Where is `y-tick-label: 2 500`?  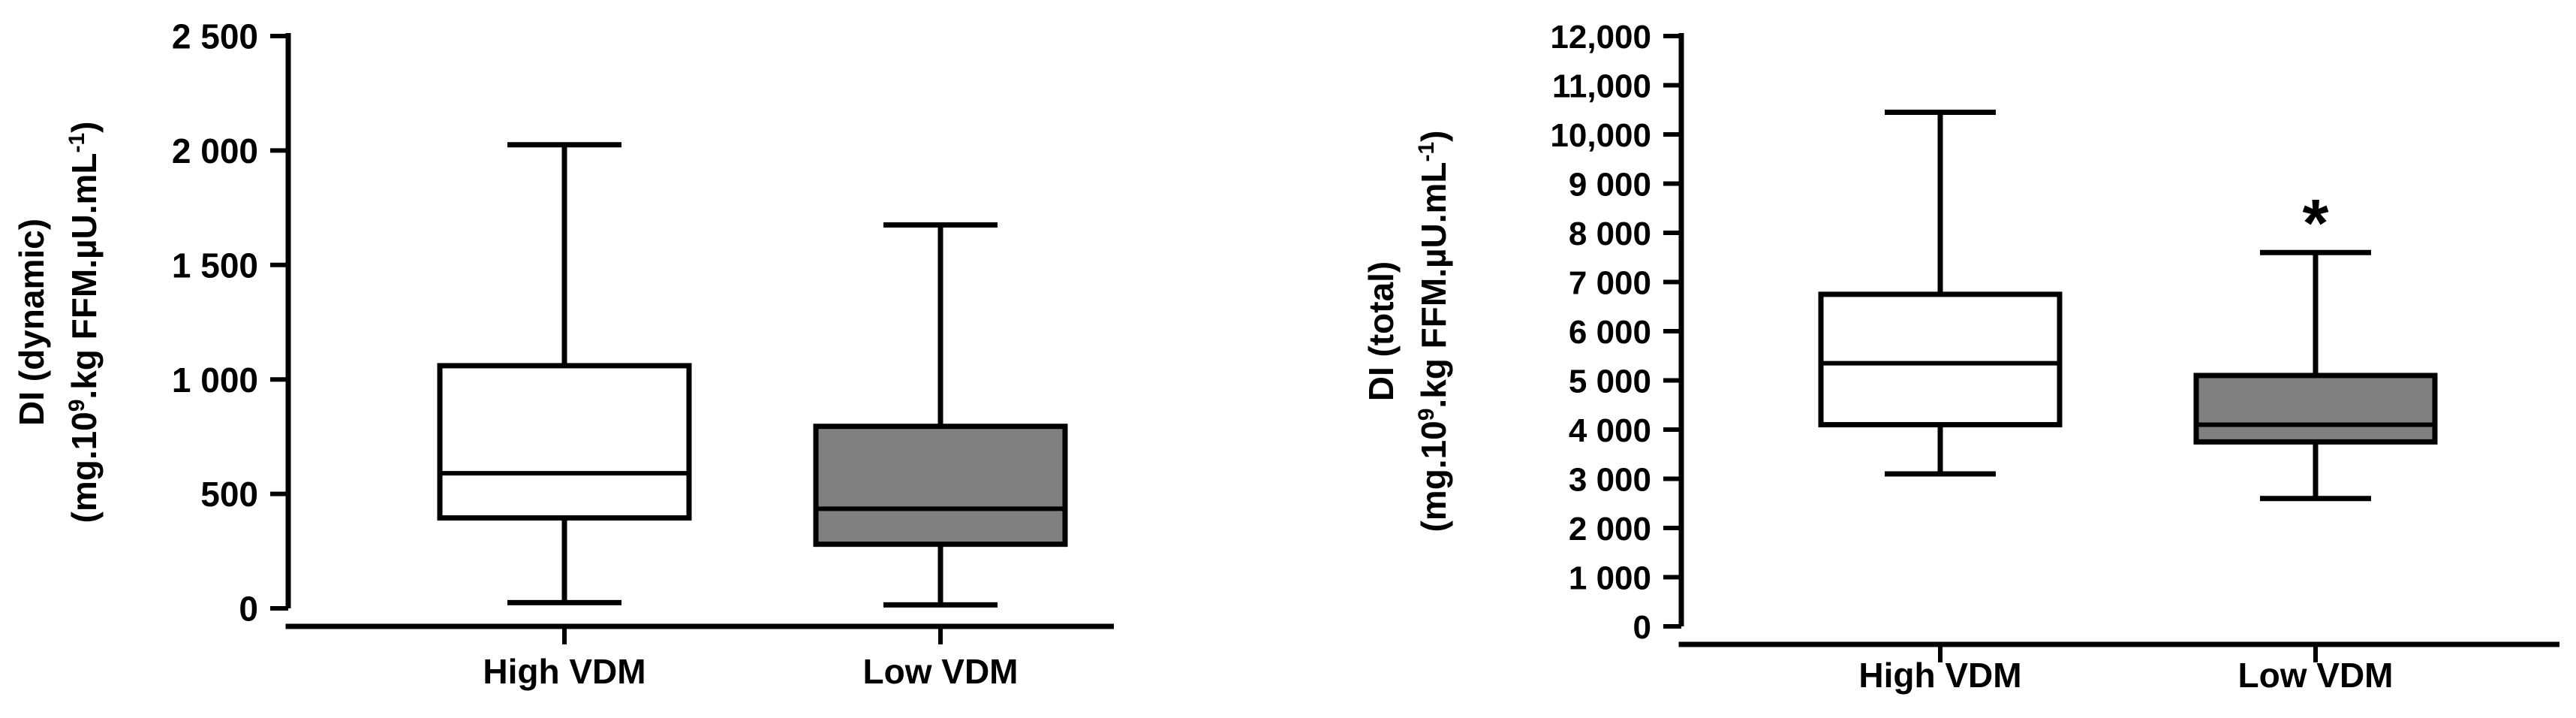 y-tick-label: 2 500 is located at coordinates (215, 37).